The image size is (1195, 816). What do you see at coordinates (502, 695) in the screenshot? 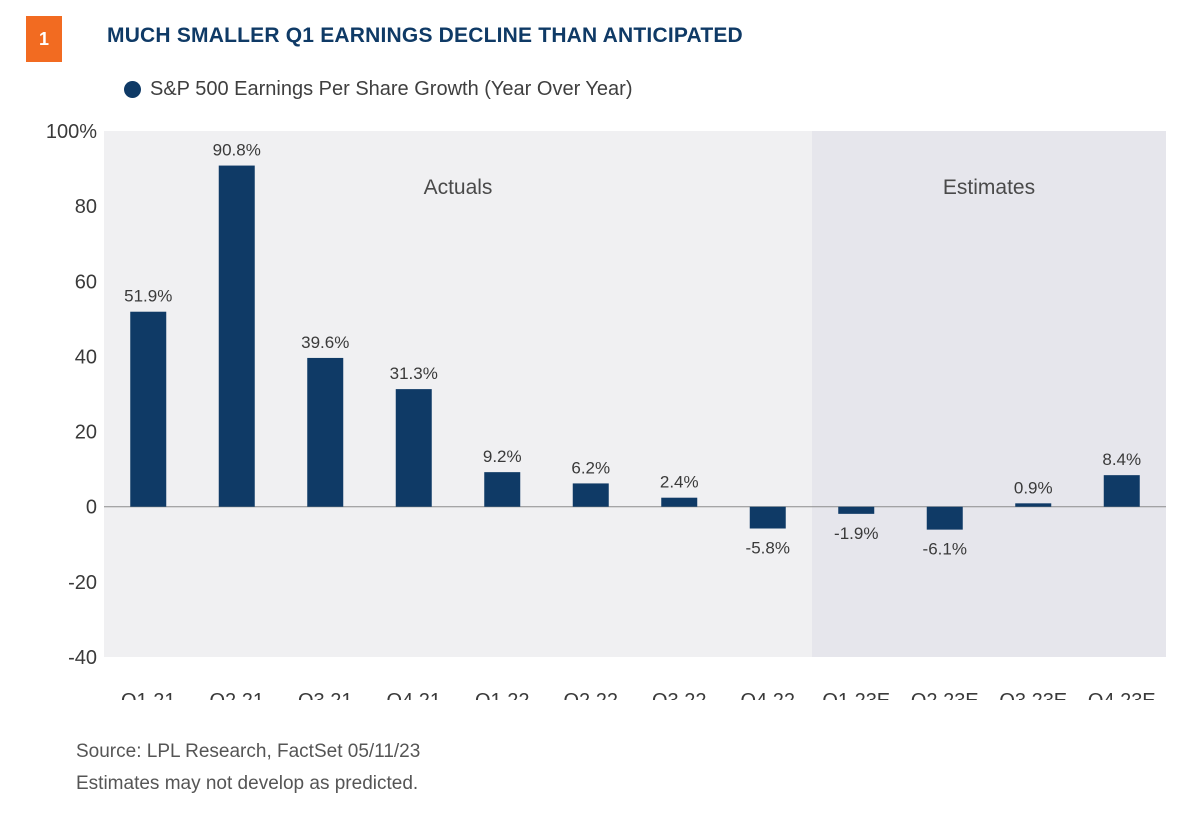
I see `x-tick-label: Q1 22` at bounding box center [502, 695].